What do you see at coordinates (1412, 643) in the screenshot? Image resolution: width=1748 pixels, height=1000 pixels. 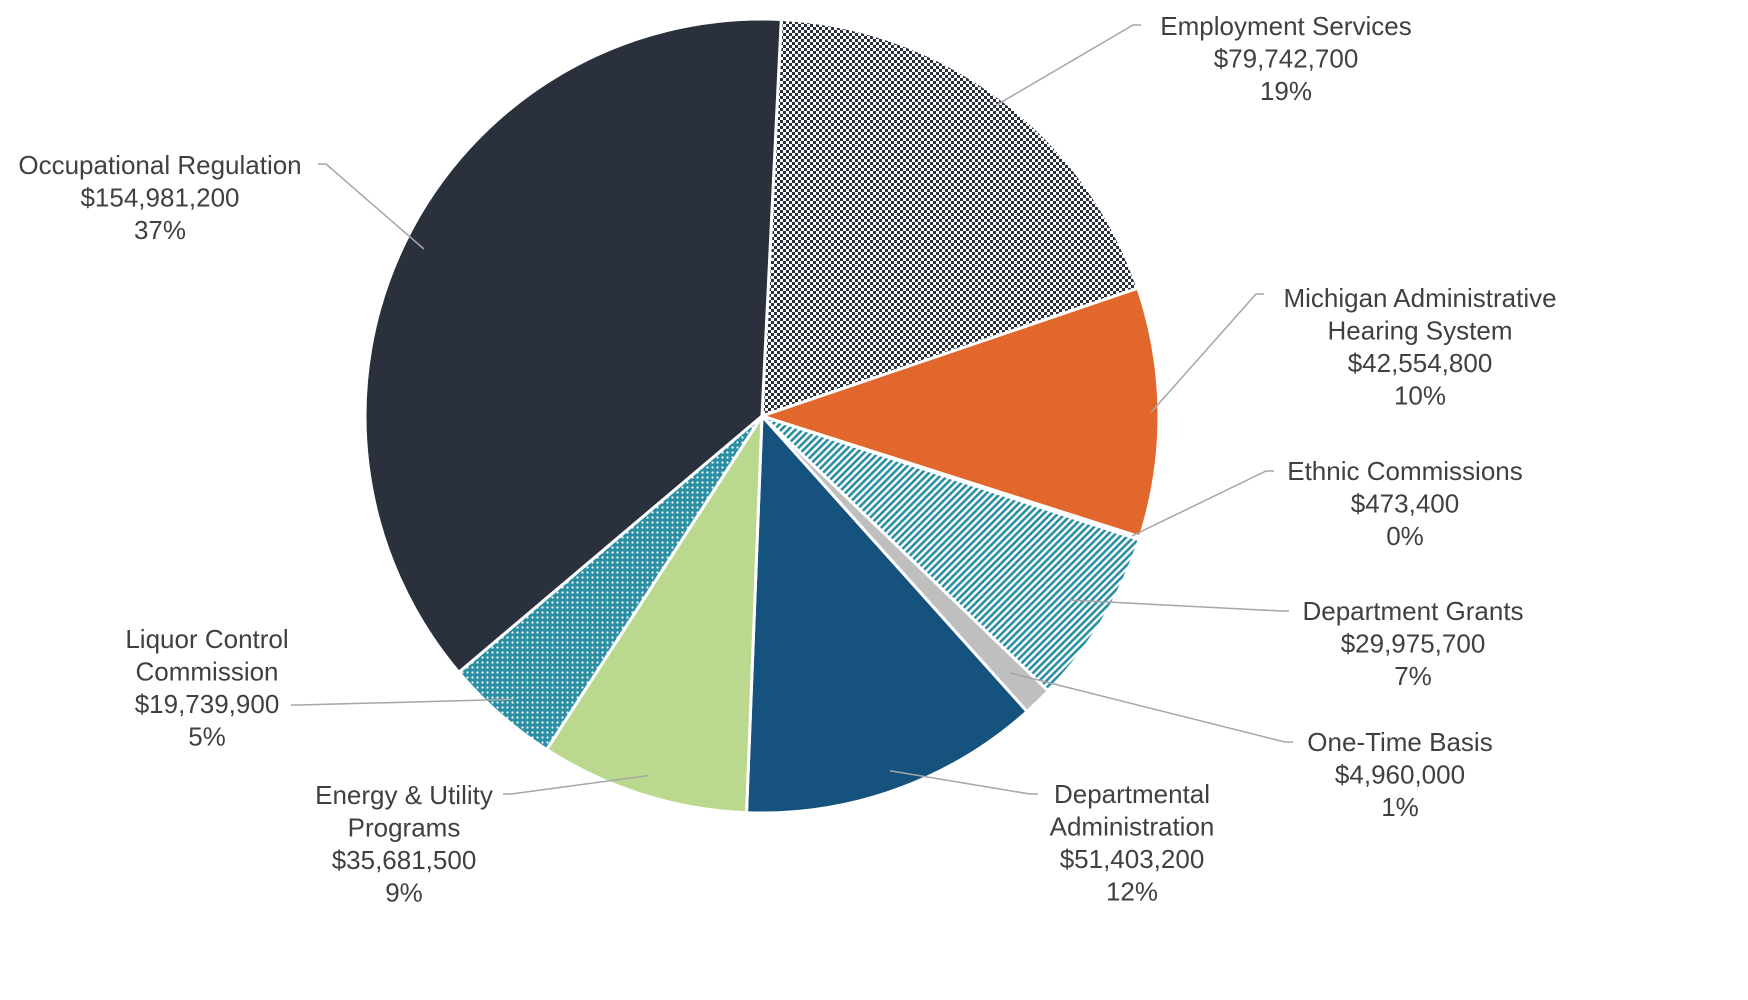 I see `data-label-department-grants: Department Grants $29,975,700 7%` at bounding box center [1412, 643].